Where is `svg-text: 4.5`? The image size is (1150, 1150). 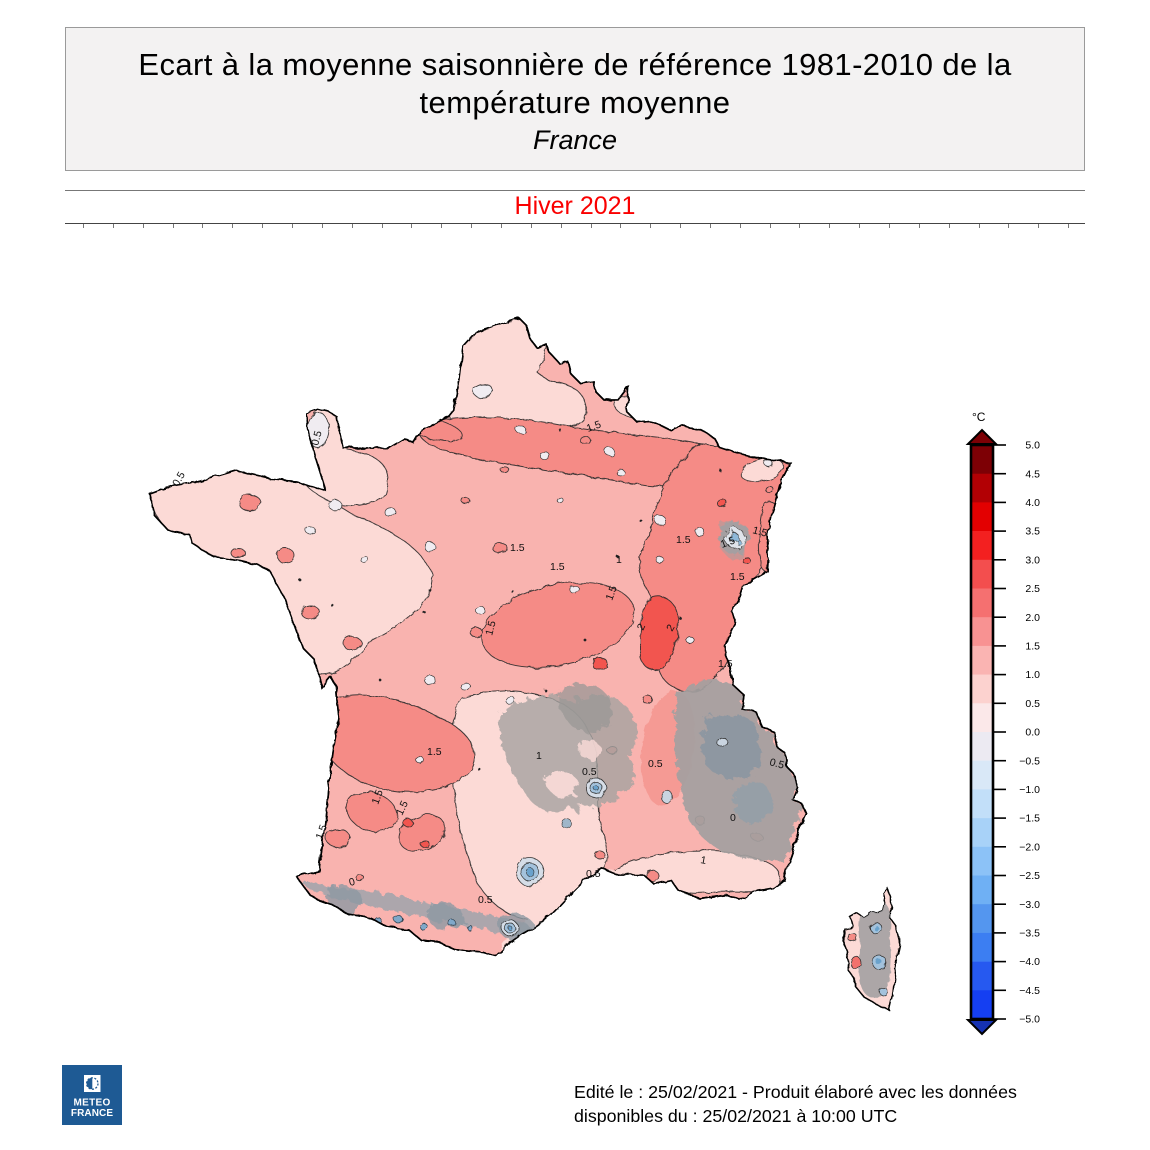
svg-text: 4.5 is located at coordinates (1032, 474).